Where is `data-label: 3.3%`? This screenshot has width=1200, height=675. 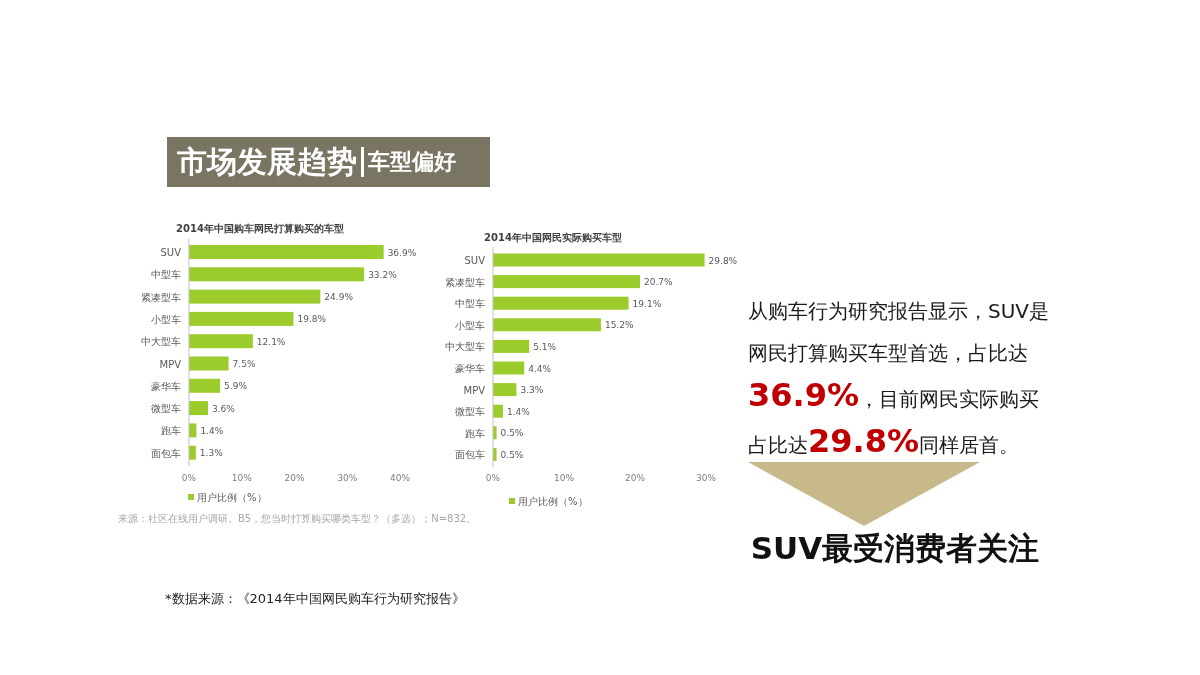
data-label: 3.3% is located at coordinates (532, 390).